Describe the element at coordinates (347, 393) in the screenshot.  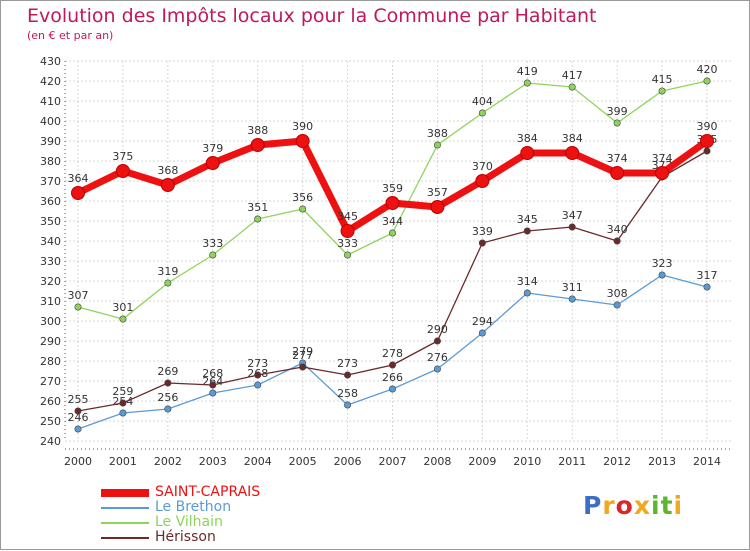
I see `data-label: 258` at that location.